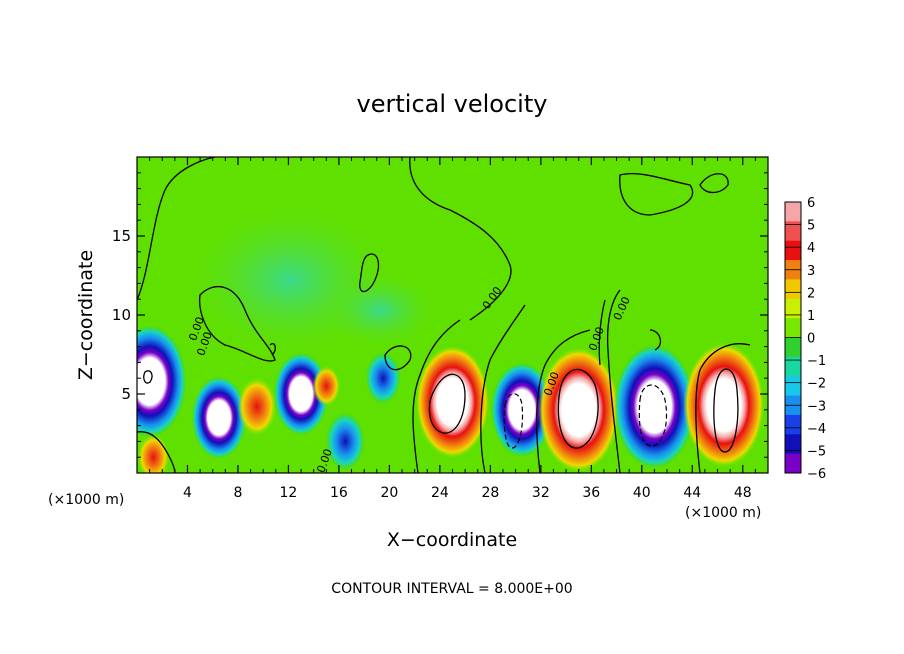 The image size is (904, 654). Describe the element at coordinates (451, 589) in the screenshot. I see `contour-interval-label: CONTOUR INTERVAL = 8.000E+00` at that location.